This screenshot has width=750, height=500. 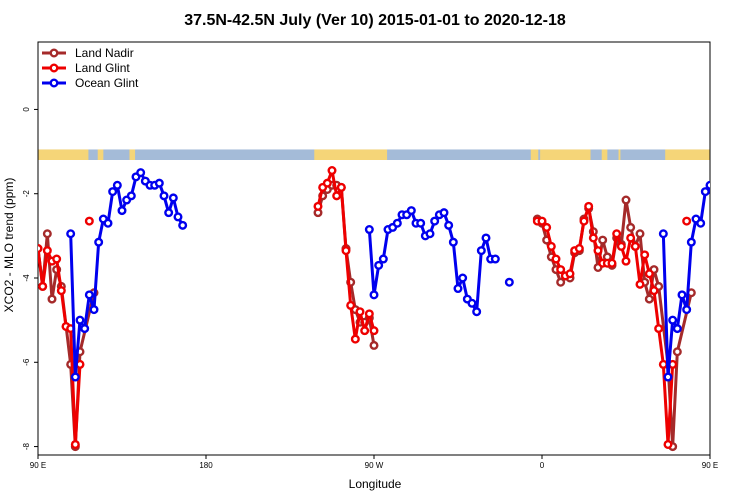 What do you see at coordinates (685, 281) in the screenshot?
I see `ocean-glint-line` at bounding box center [685, 281].